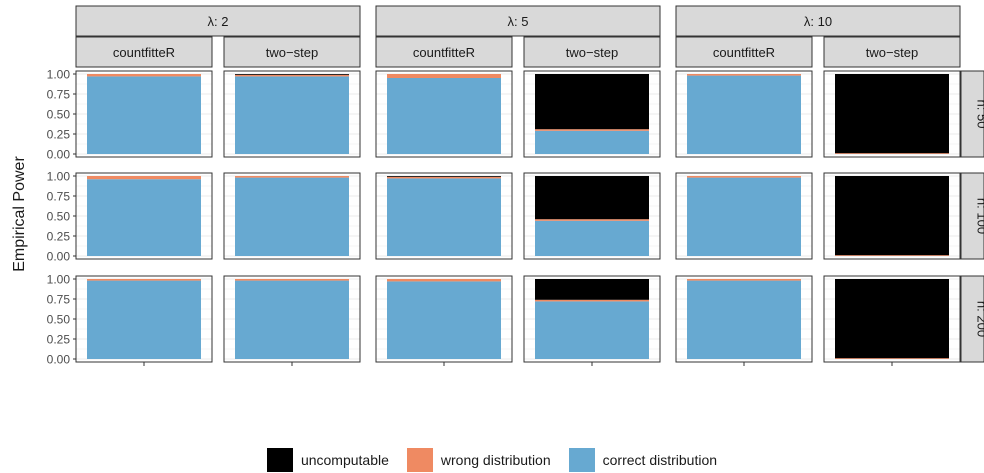 This screenshot has height=473, width=984. I want to click on bar-correct-distribution-n-50-5-countfitter, so click(444, 116).